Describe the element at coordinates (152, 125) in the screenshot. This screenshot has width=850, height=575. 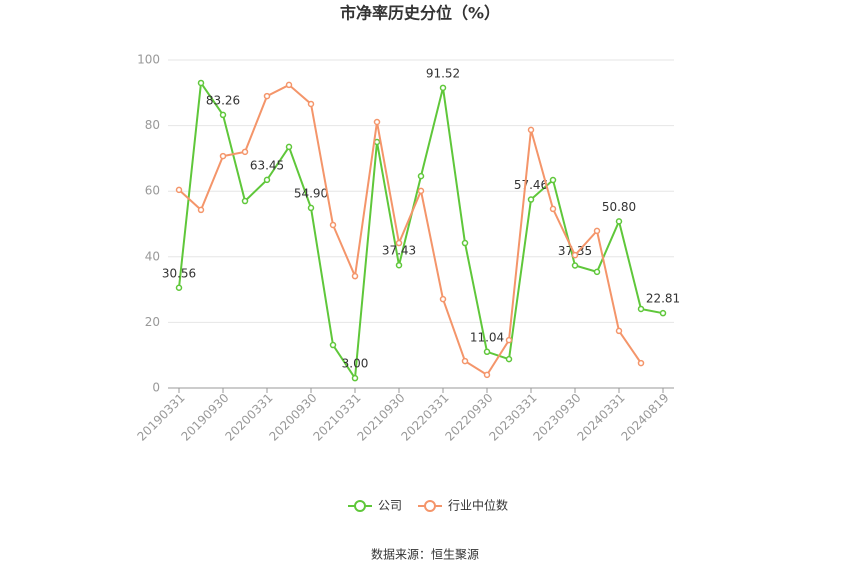
I see `y-tick-label: 80` at that location.